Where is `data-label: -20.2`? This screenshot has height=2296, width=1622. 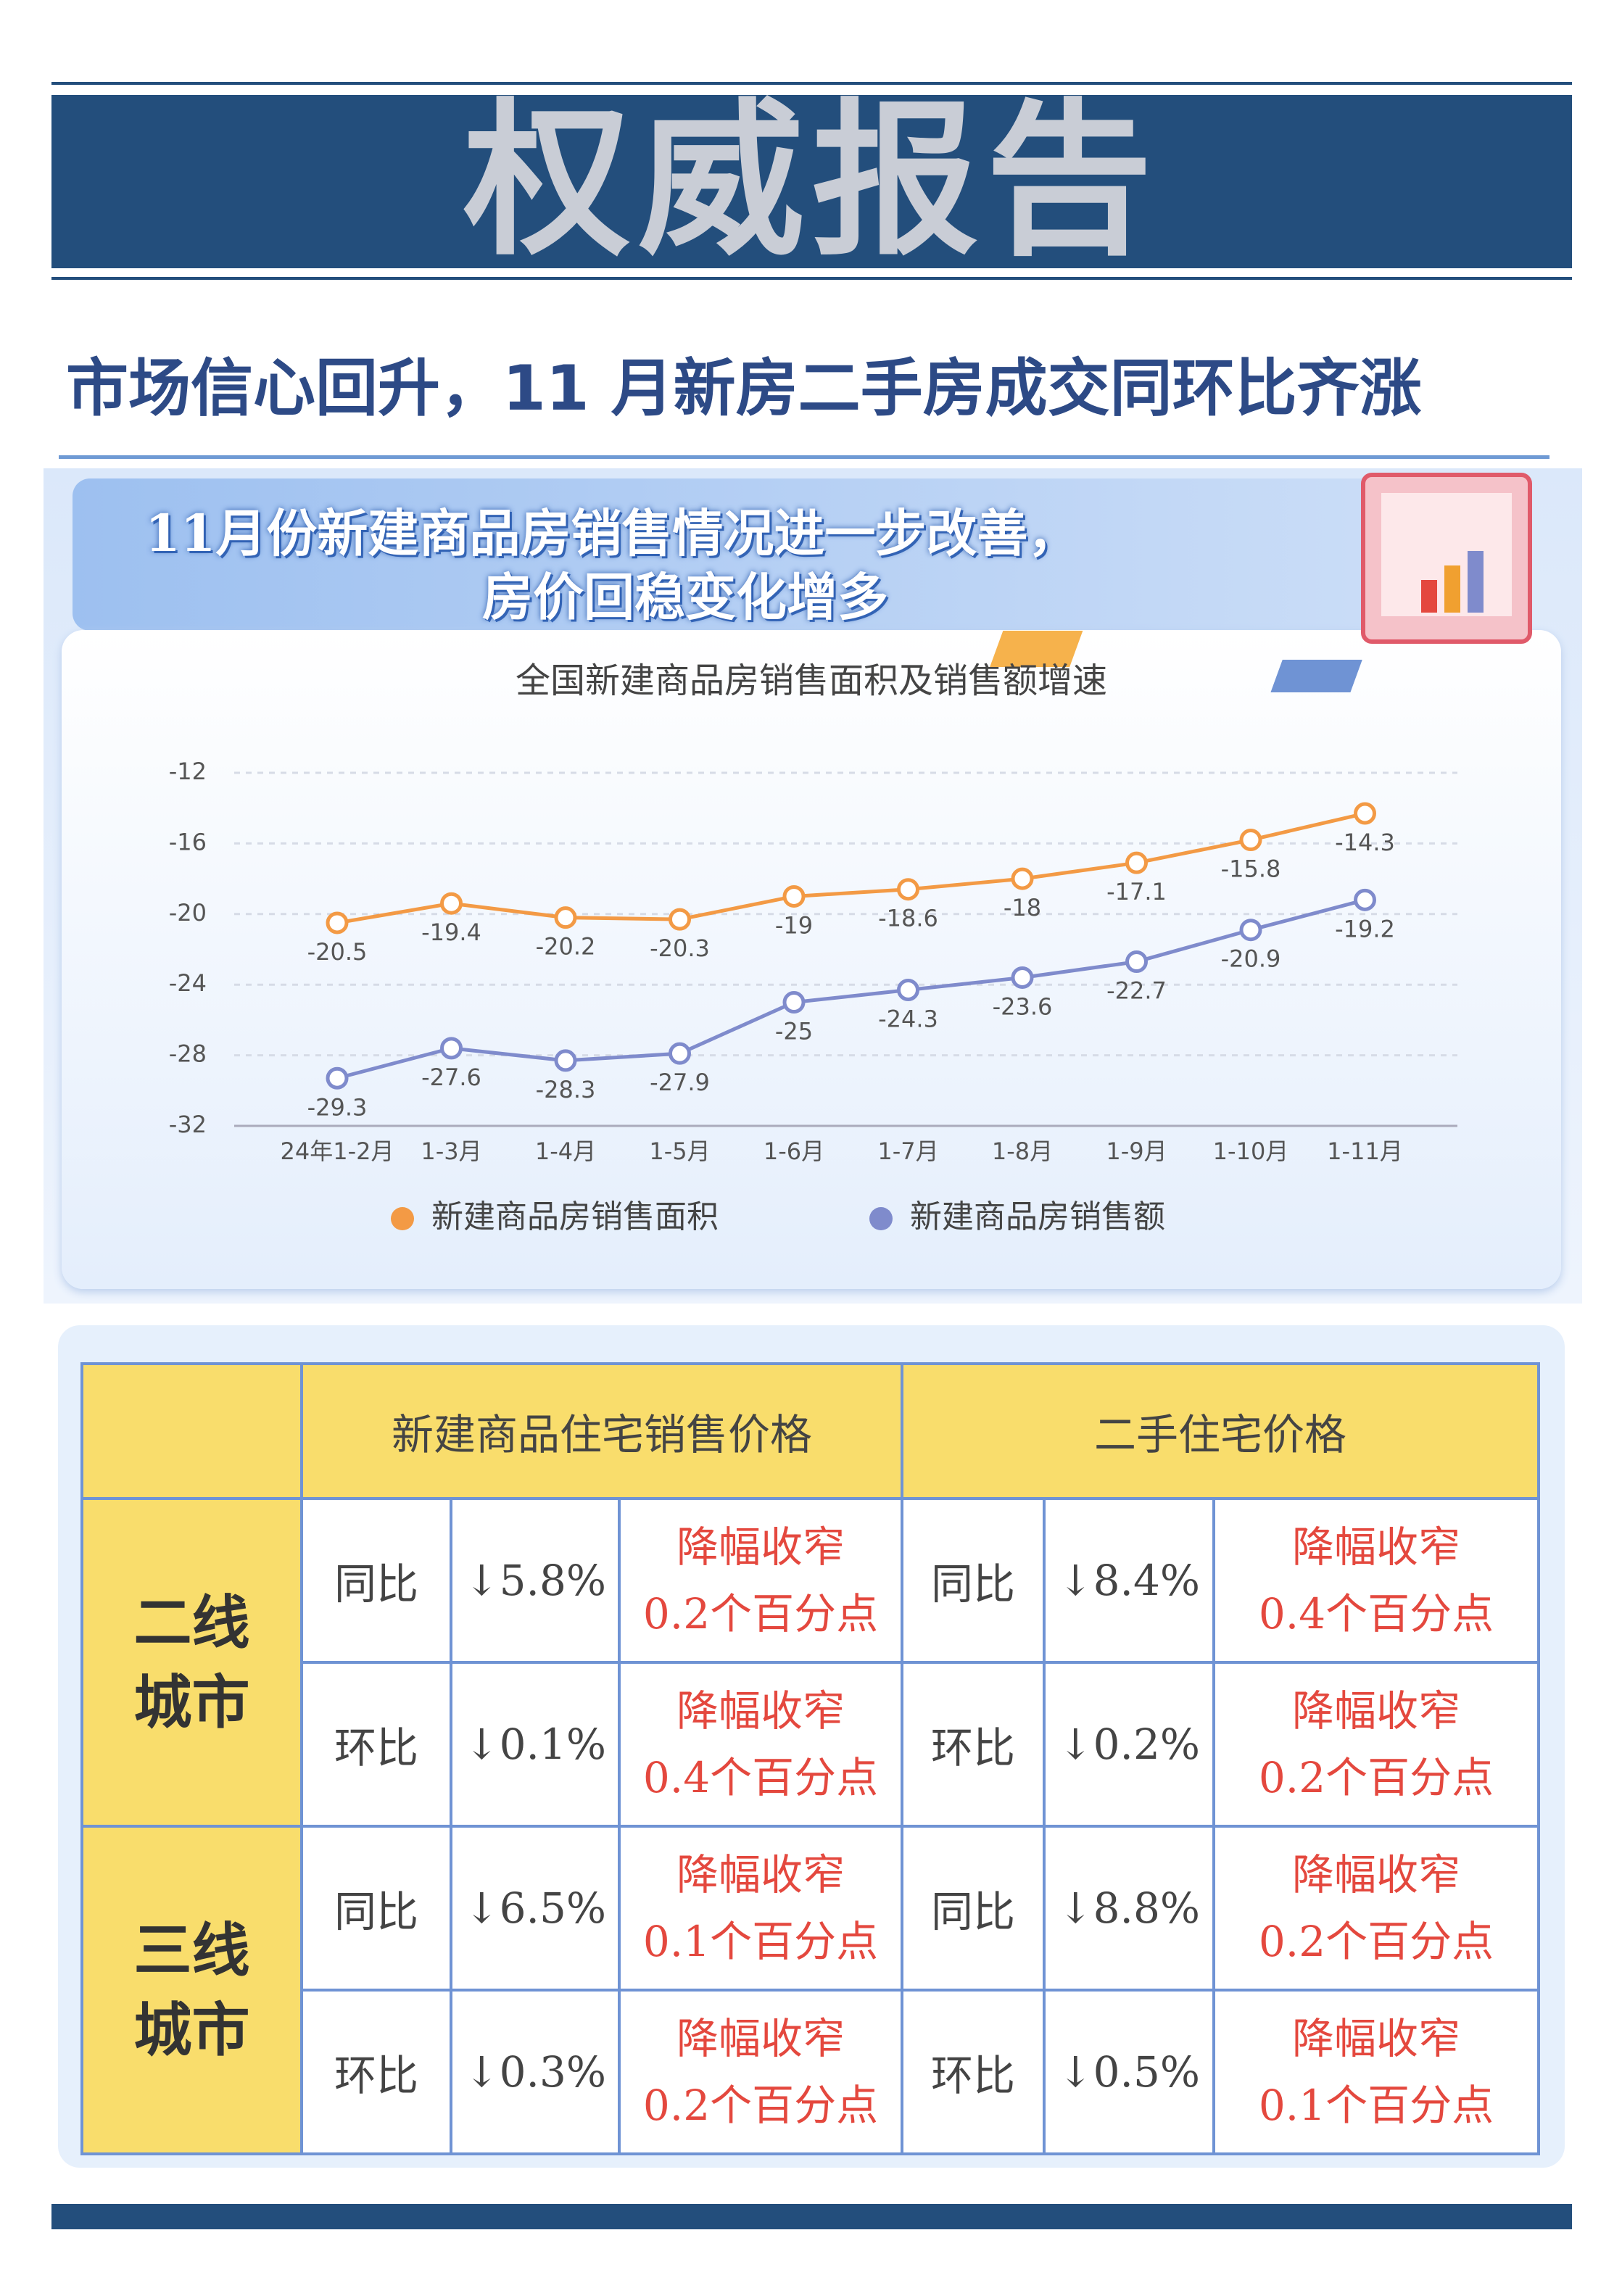 data-label: -20.2 is located at coordinates (566, 947).